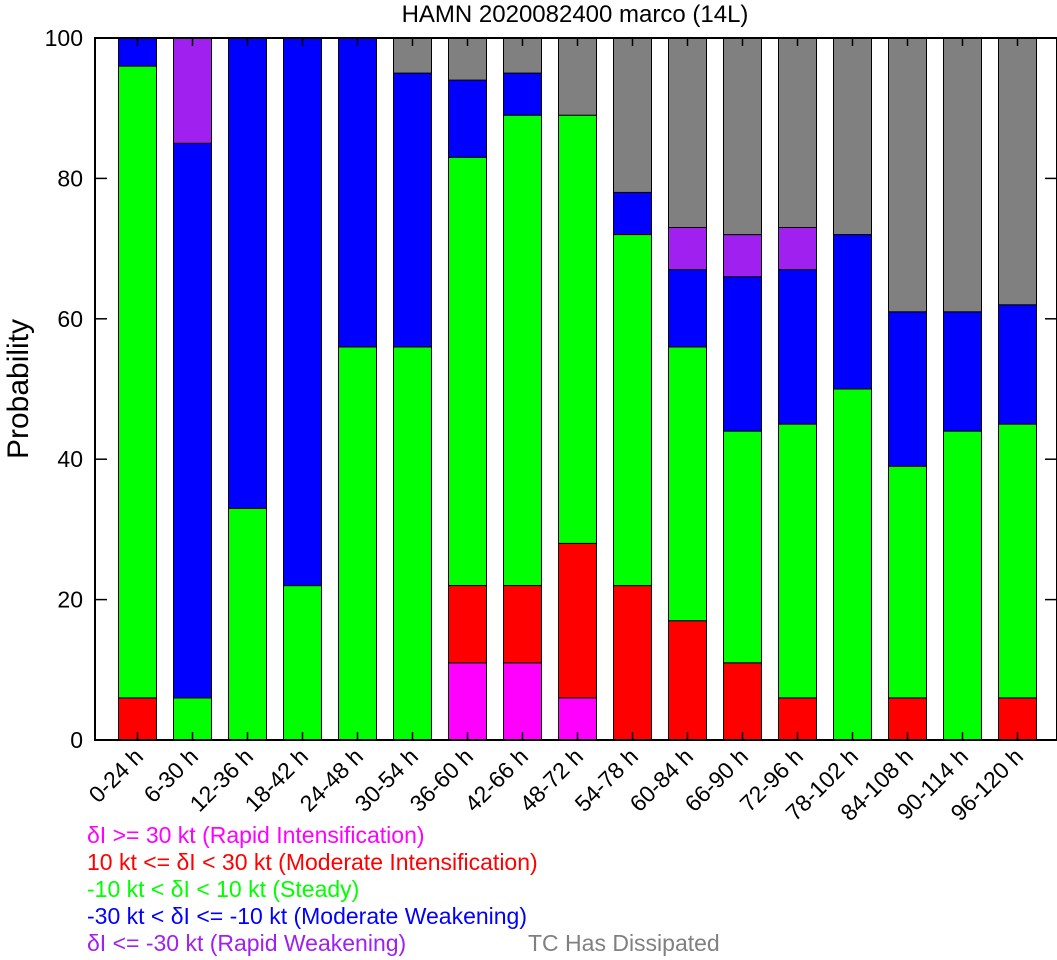 This screenshot has height=960, width=1057. Describe the element at coordinates (575, 14) in the screenshot. I see `chart-title: HAMN 2020082400 marco (14L)` at that location.